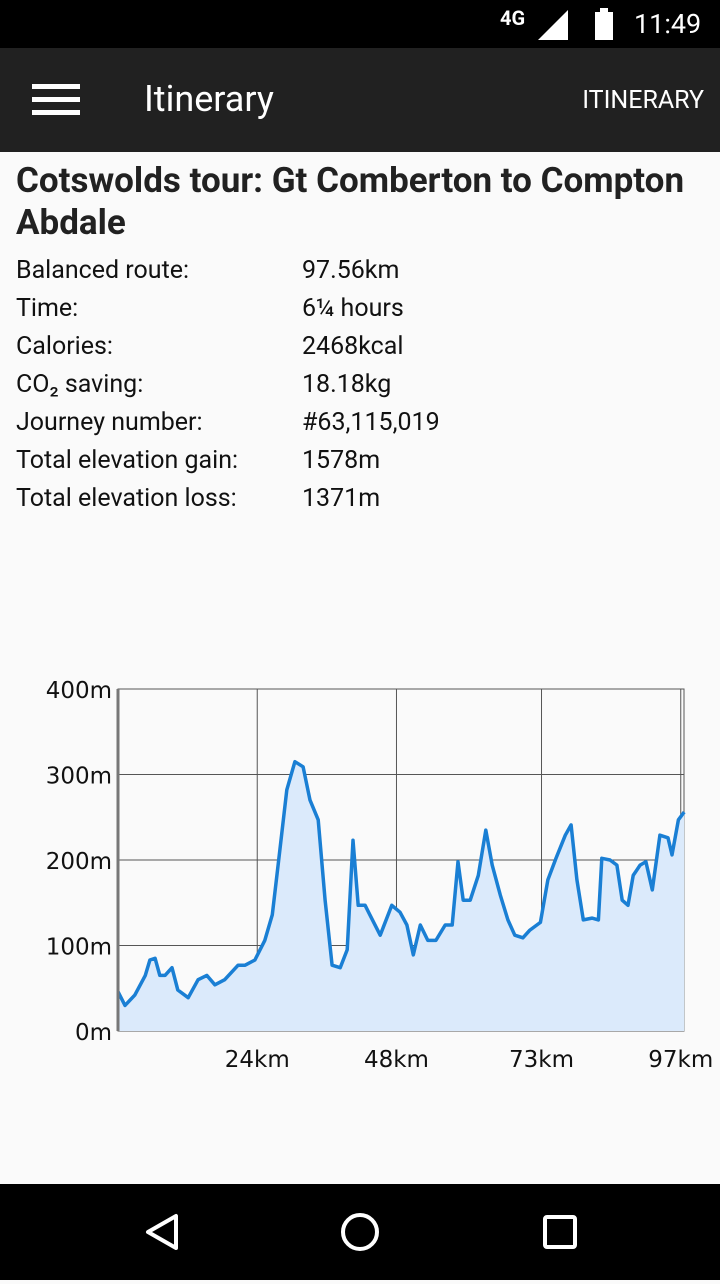  What do you see at coordinates (228, 422) in the screenshot?
I see `detail-row: Journey number: #63,115,019` at bounding box center [228, 422].